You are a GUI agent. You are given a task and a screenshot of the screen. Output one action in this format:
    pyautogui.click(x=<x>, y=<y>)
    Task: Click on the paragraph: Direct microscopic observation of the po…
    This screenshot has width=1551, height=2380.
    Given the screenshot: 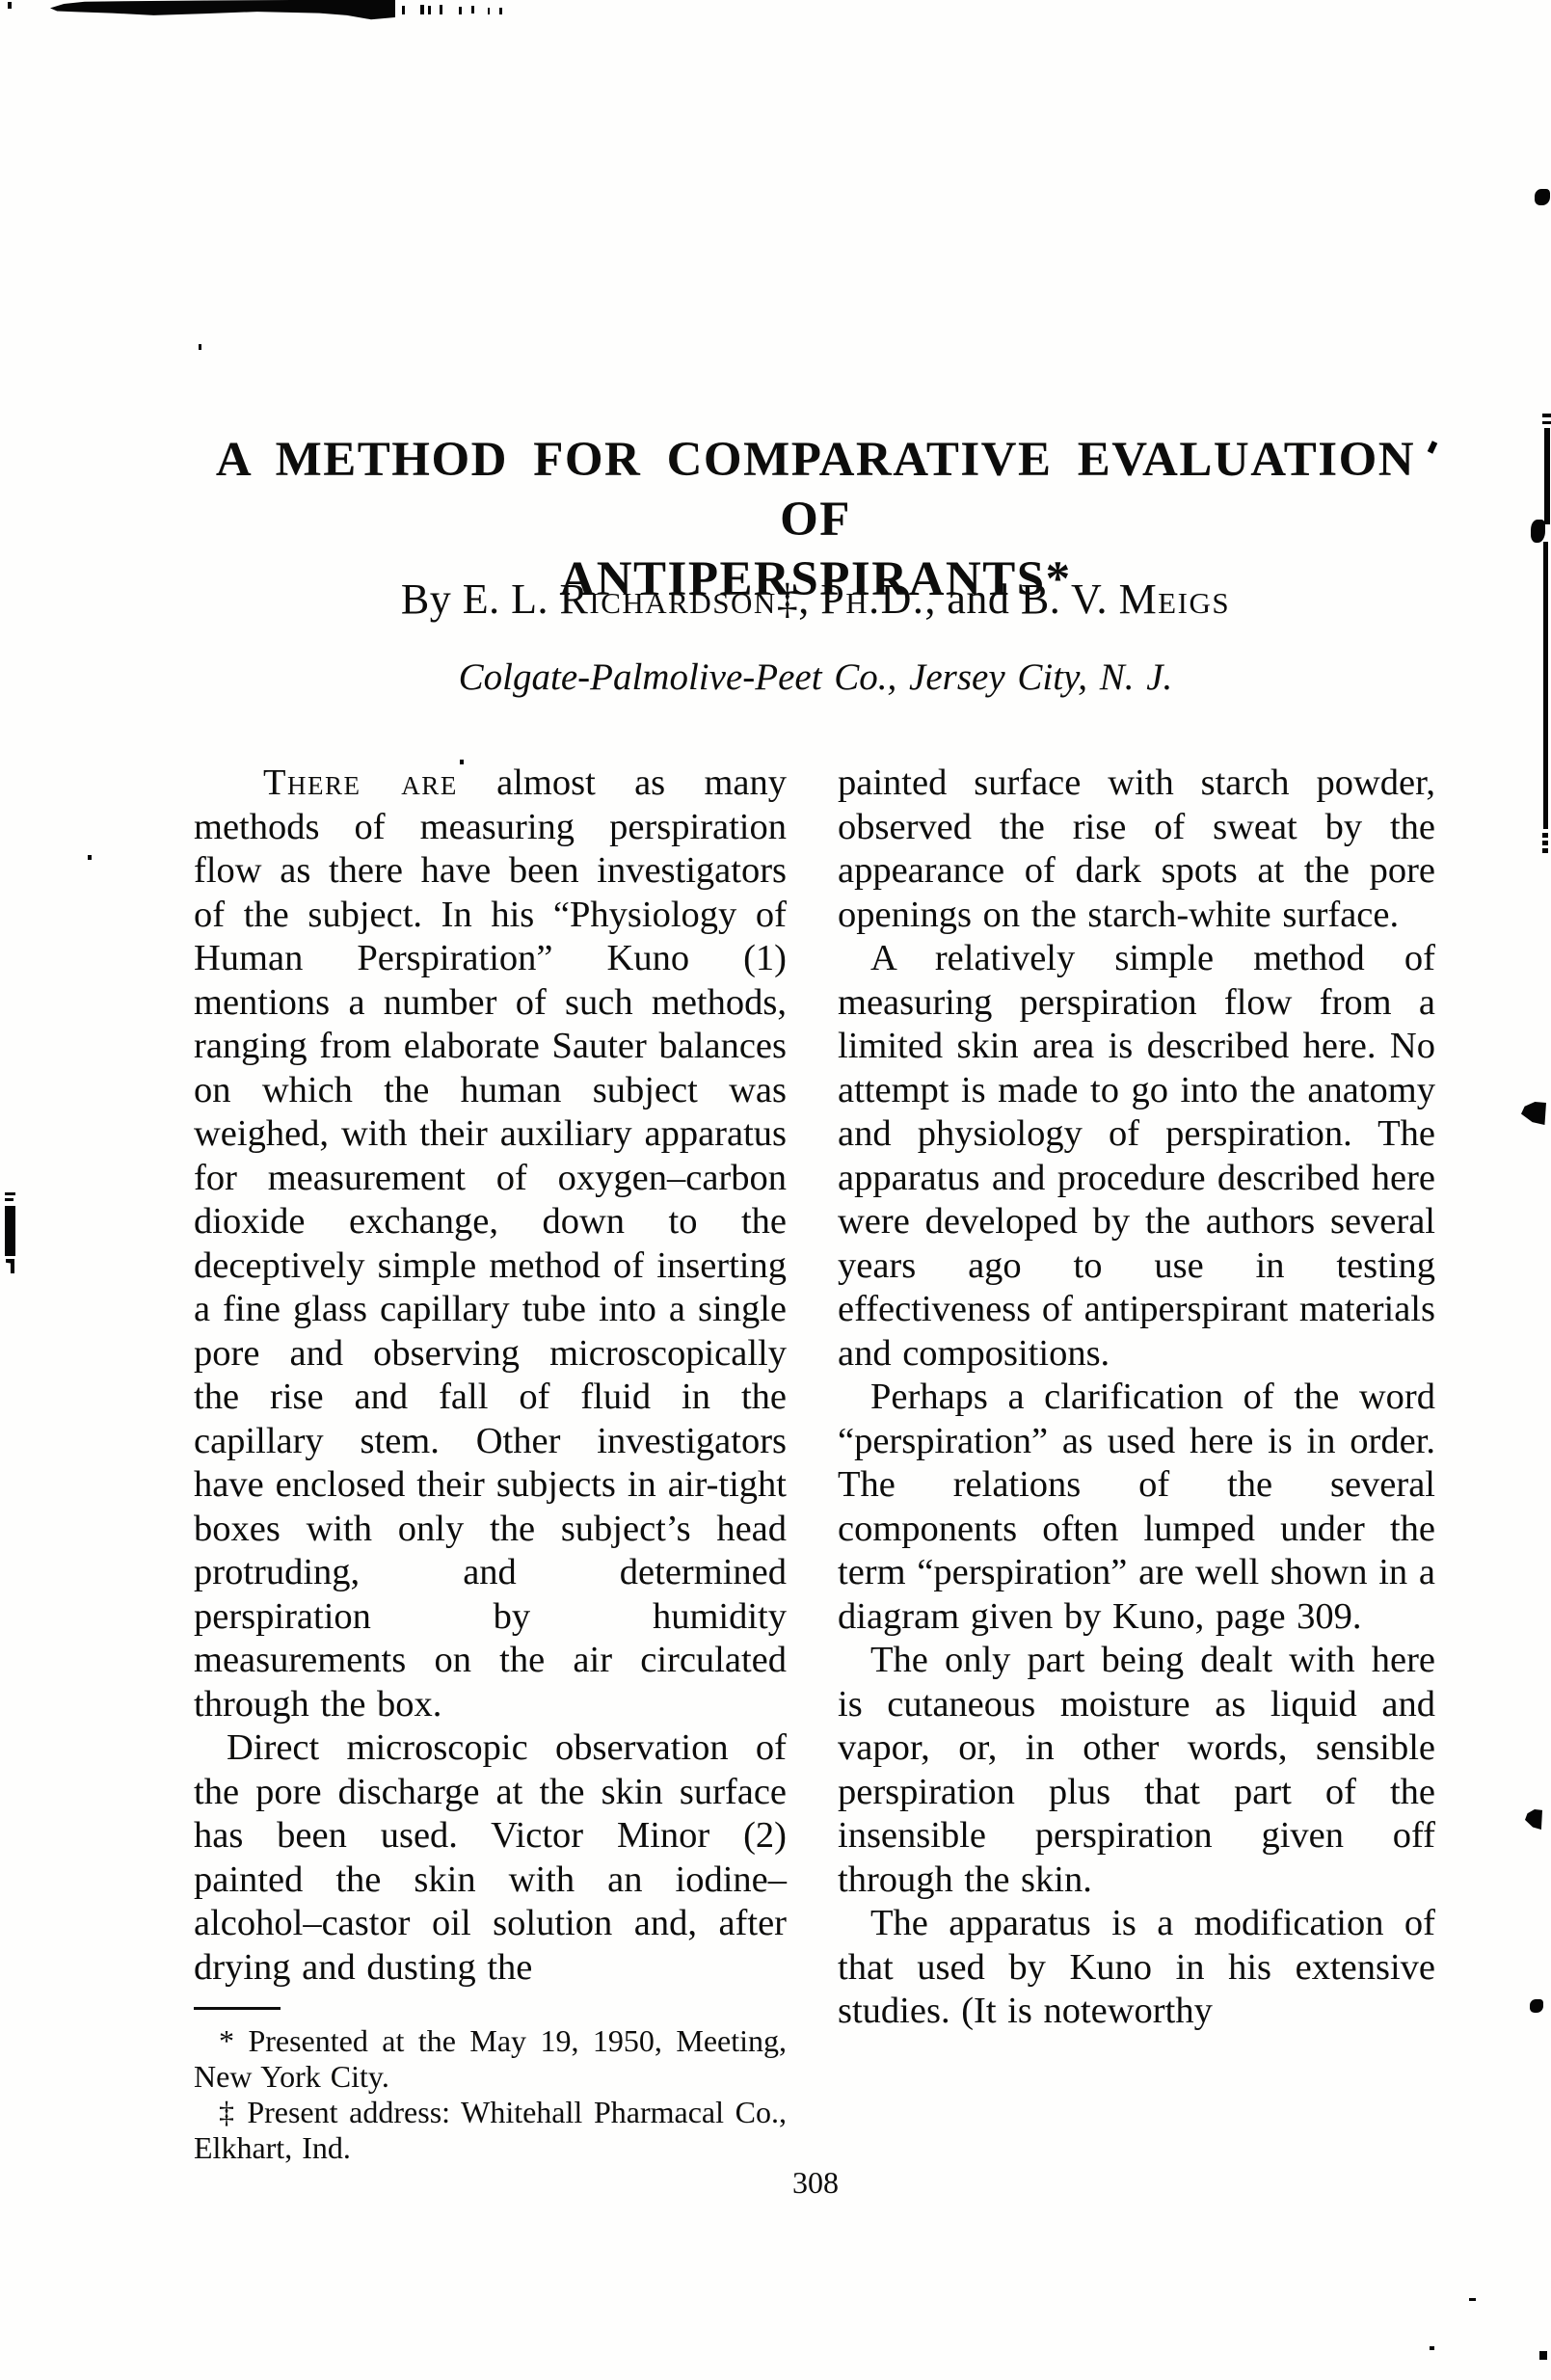 What is the action you would take?
    pyautogui.click(x=491, y=1857)
    